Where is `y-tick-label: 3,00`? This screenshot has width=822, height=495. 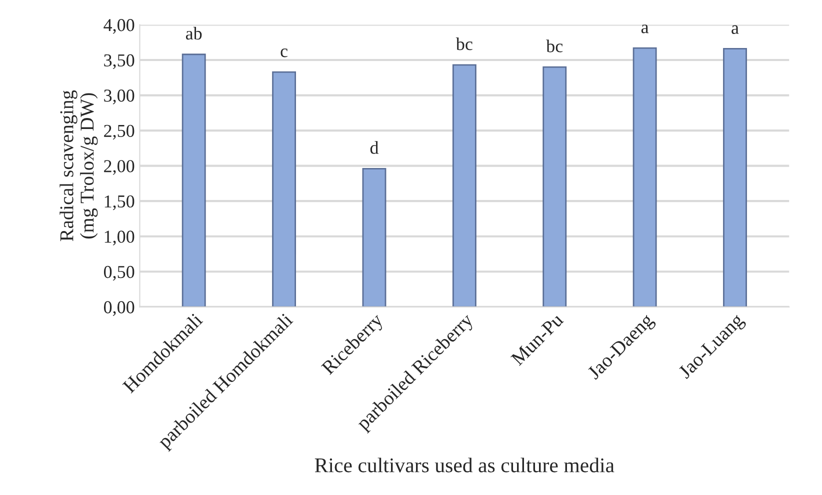
y-tick-label: 3,00 is located at coordinates (119, 97).